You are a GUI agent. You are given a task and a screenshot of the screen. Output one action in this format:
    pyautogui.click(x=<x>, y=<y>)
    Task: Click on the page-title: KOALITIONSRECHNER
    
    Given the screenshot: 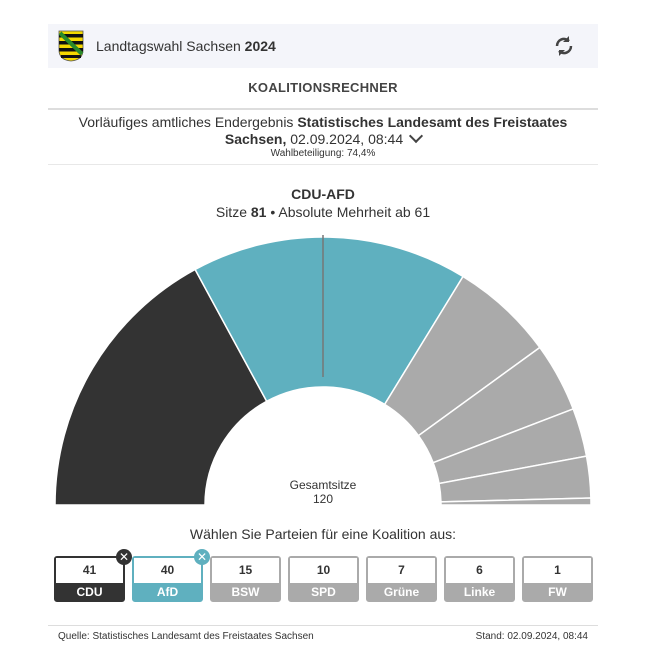 What is the action you would take?
    pyautogui.click(x=323, y=87)
    